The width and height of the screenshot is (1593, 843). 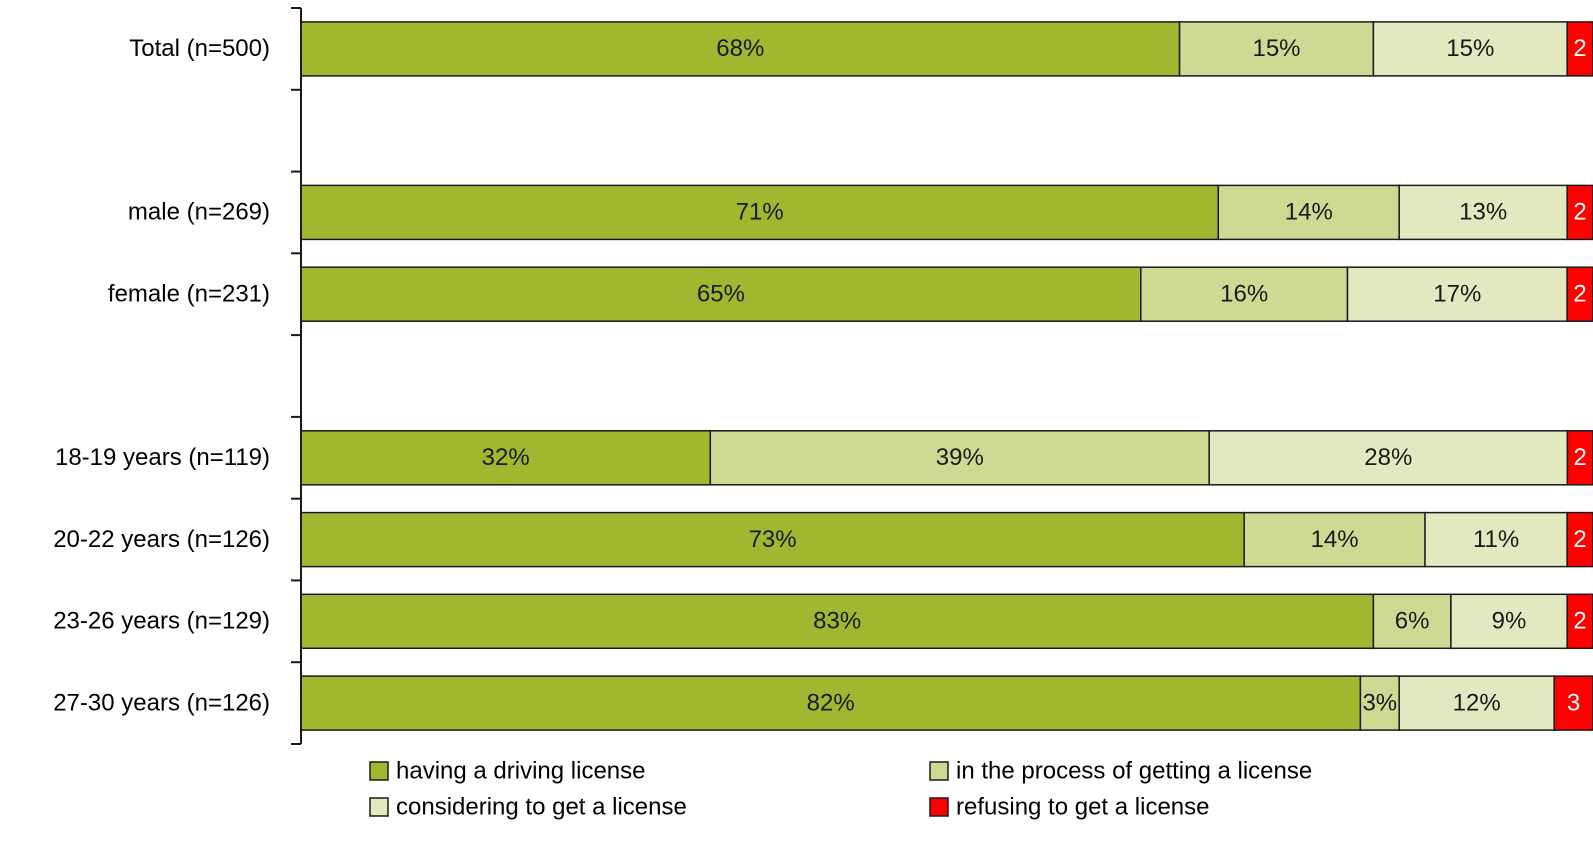 I want to click on category-label-female-n-231: female (n=231), so click(x=189, y=294).